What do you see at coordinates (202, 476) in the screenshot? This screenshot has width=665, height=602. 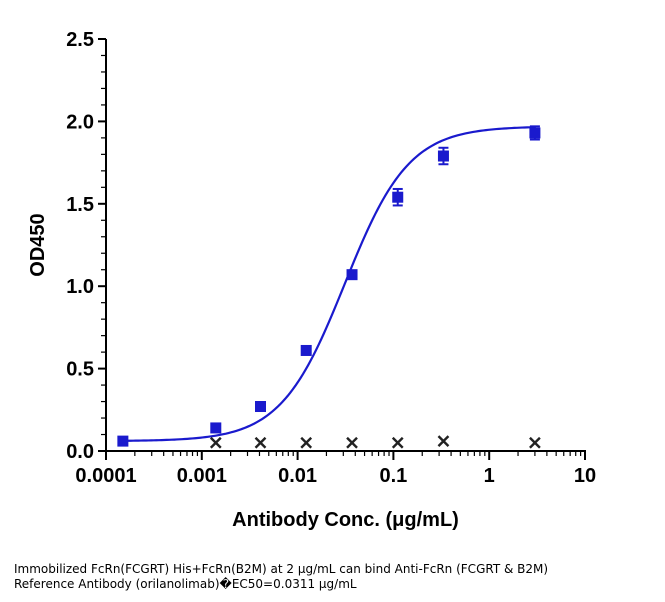 I see `x-tick-label: 0.001` at bounding box center [202, 476].